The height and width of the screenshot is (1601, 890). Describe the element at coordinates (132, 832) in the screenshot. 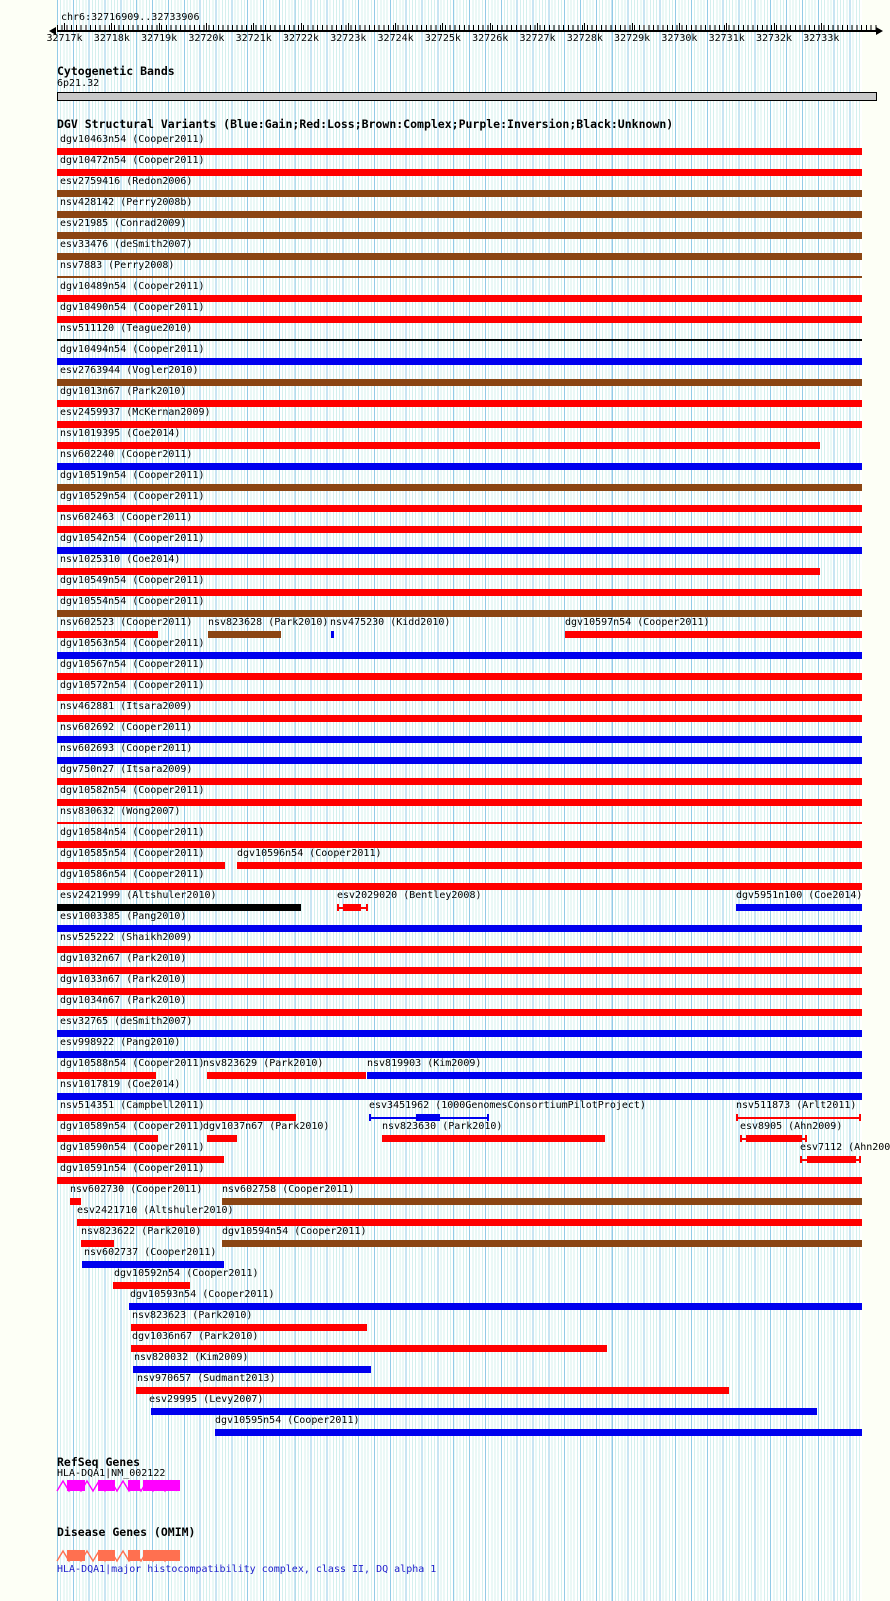

I see `variant-label: dgv10584n54 (Cooper2011)` at that location.